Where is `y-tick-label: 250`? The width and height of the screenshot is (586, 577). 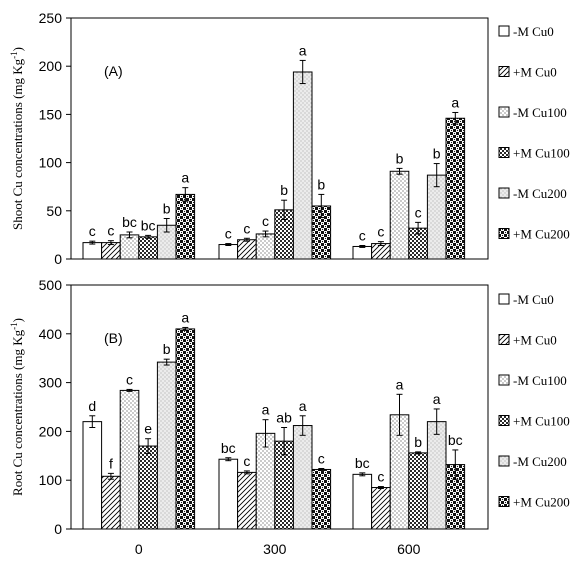
y-tick-label: 250 is located at coordinates (51, 18).